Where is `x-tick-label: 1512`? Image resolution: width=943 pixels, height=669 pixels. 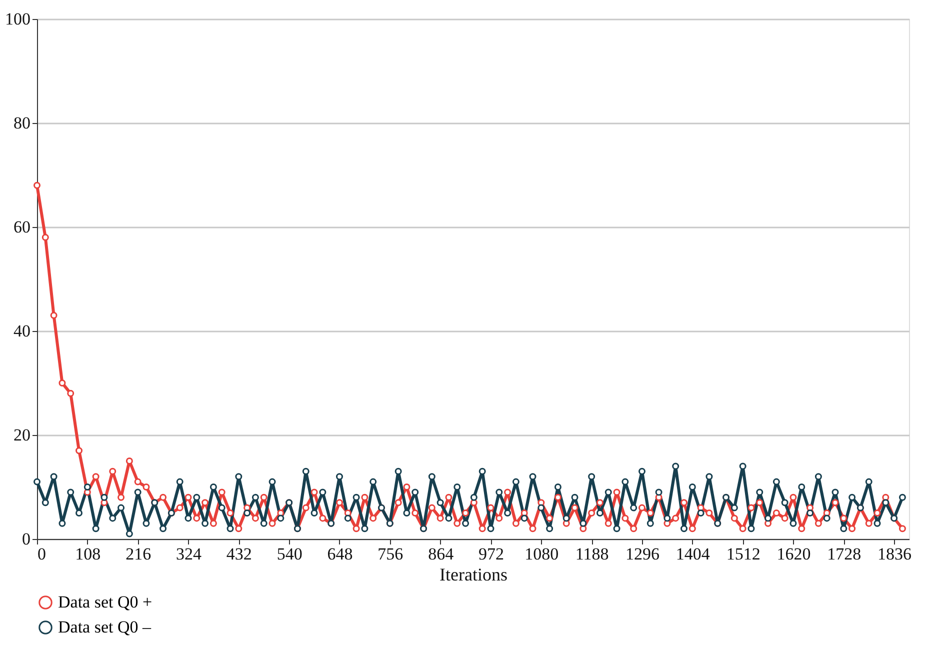
x-tick-label: 1512 is located at coordinates (743, 554).